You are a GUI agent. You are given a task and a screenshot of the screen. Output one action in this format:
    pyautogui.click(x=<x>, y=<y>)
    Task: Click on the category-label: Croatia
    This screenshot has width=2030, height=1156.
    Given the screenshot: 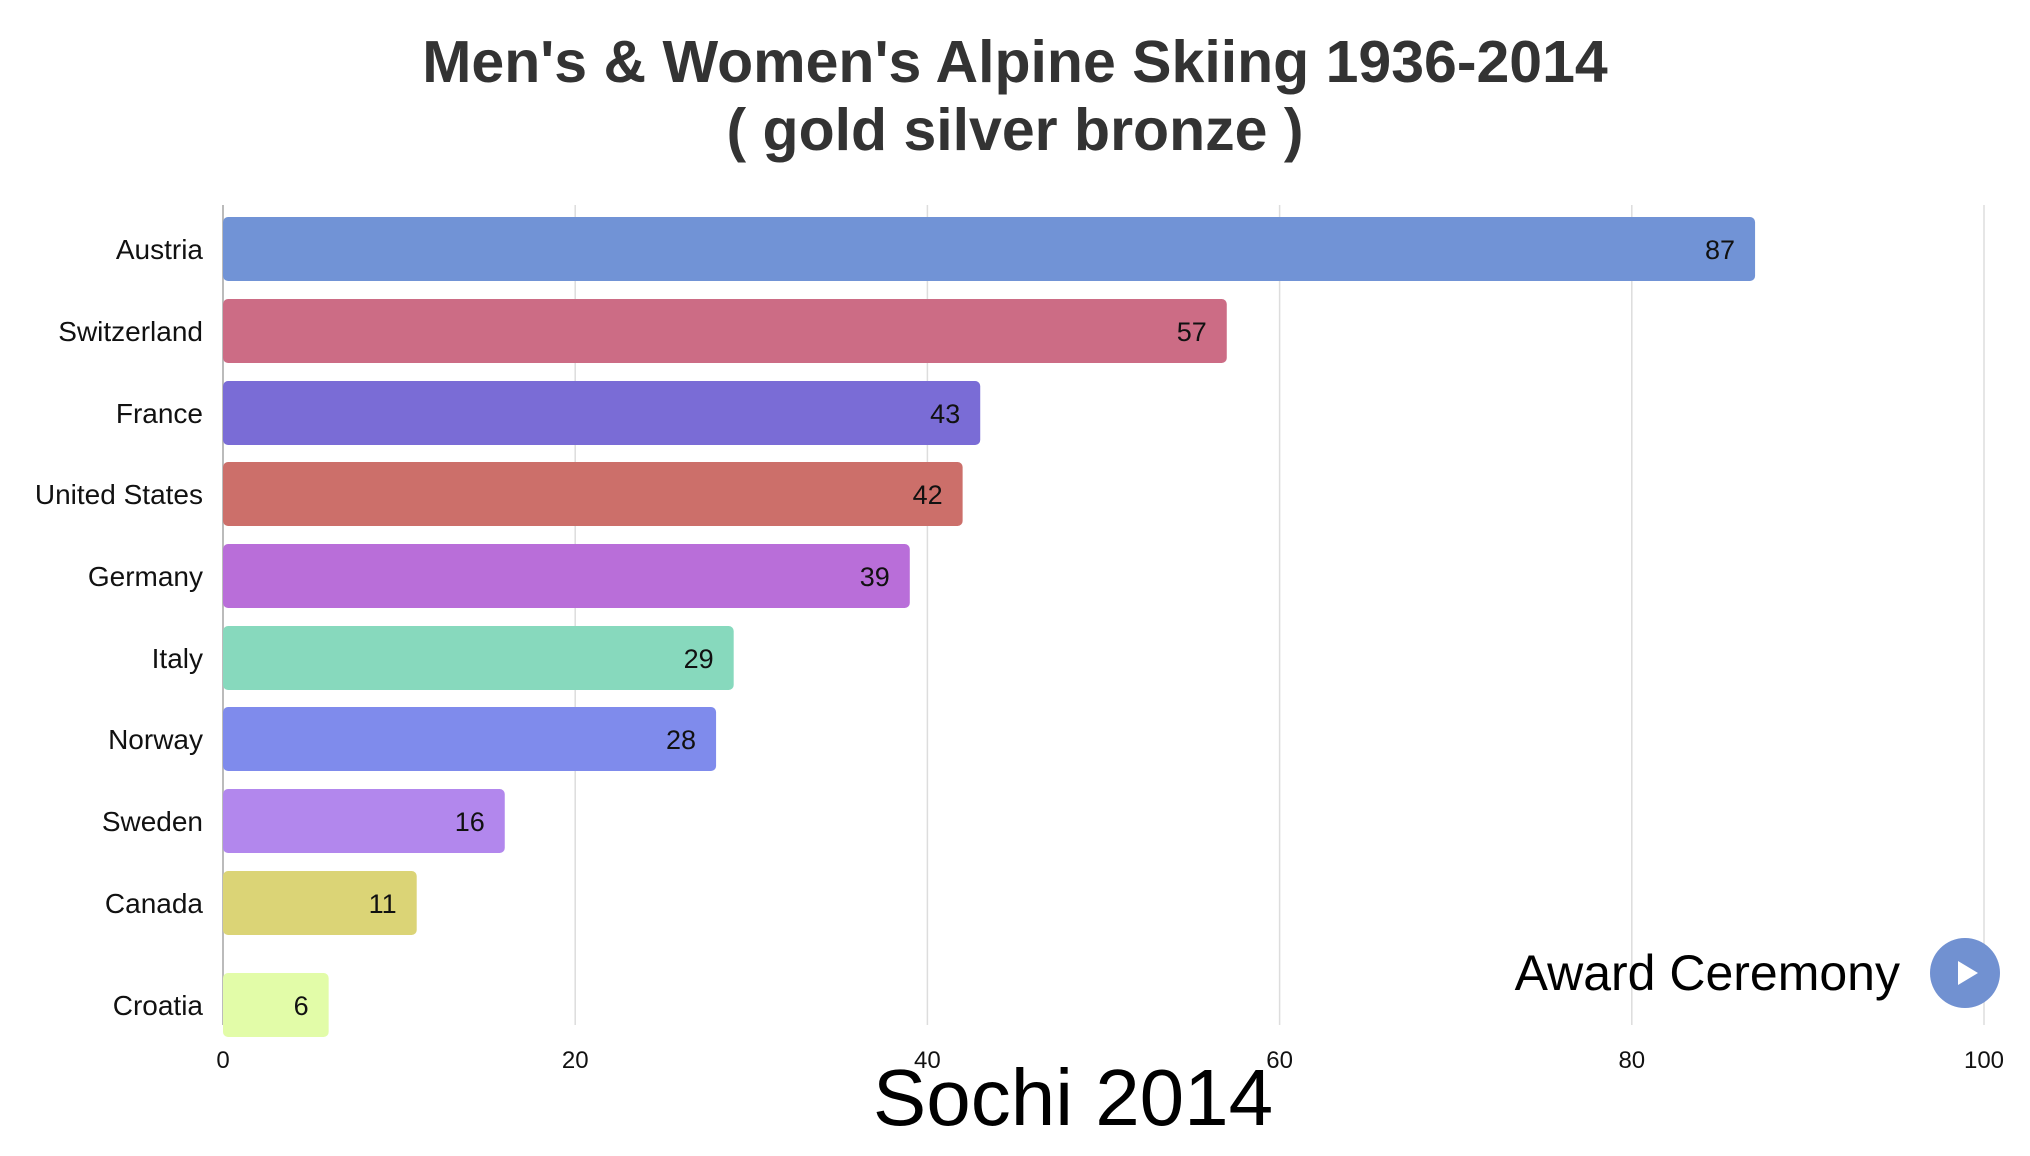 What is the action you would take?
    pyautogui.click(x=158, y=1005)
    